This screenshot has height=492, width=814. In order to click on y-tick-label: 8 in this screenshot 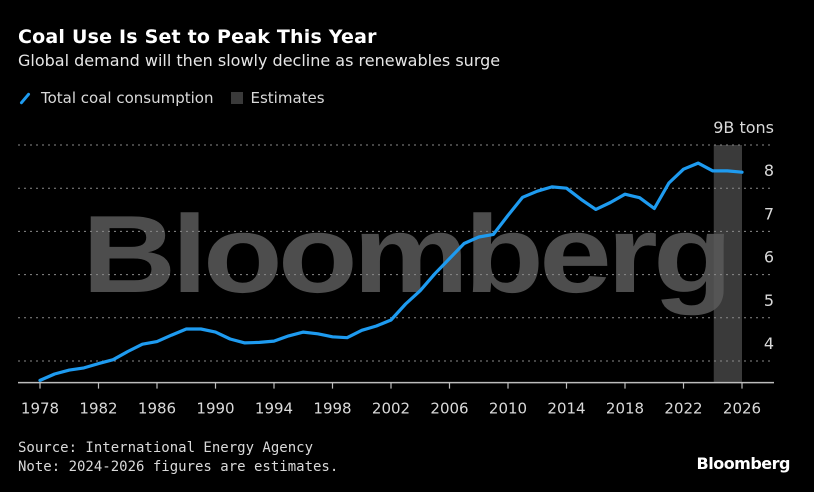, I will do `click(769, 170)`.